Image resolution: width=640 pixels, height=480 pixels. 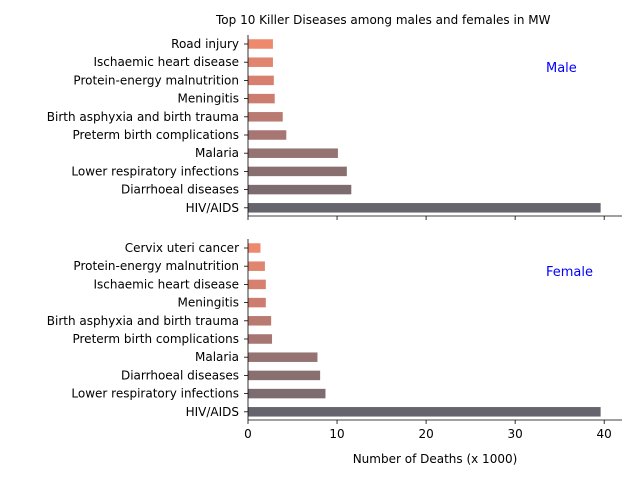 I want to click on x-tick-label: 30, so click(x=515, y=434).